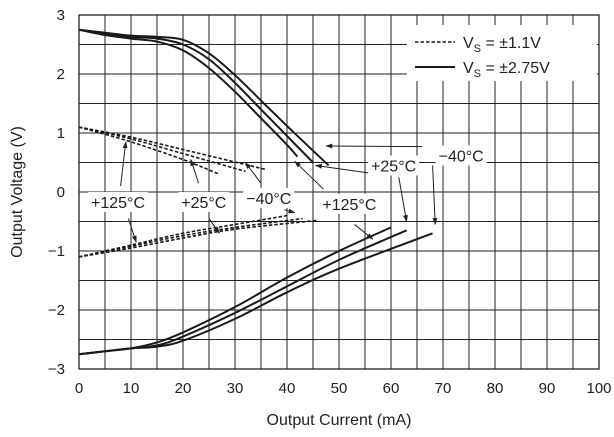 This screenshot has height=437, width=614. I want to click on y-tick-label: −3, so click(56, 369).